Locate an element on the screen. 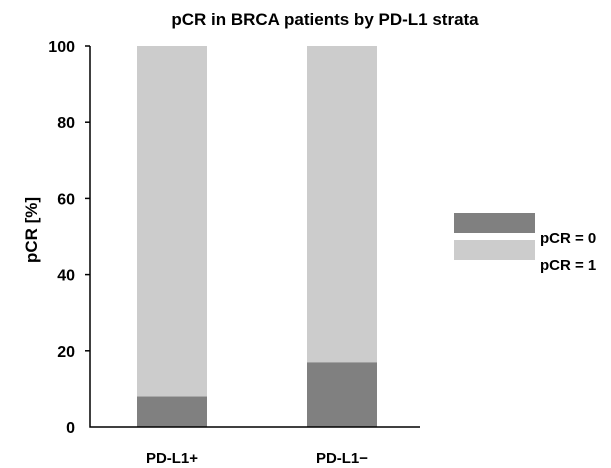 The width and height of the screenshot is (611, 468). y-tick-label: 80 is located at coordinates (66, 123).